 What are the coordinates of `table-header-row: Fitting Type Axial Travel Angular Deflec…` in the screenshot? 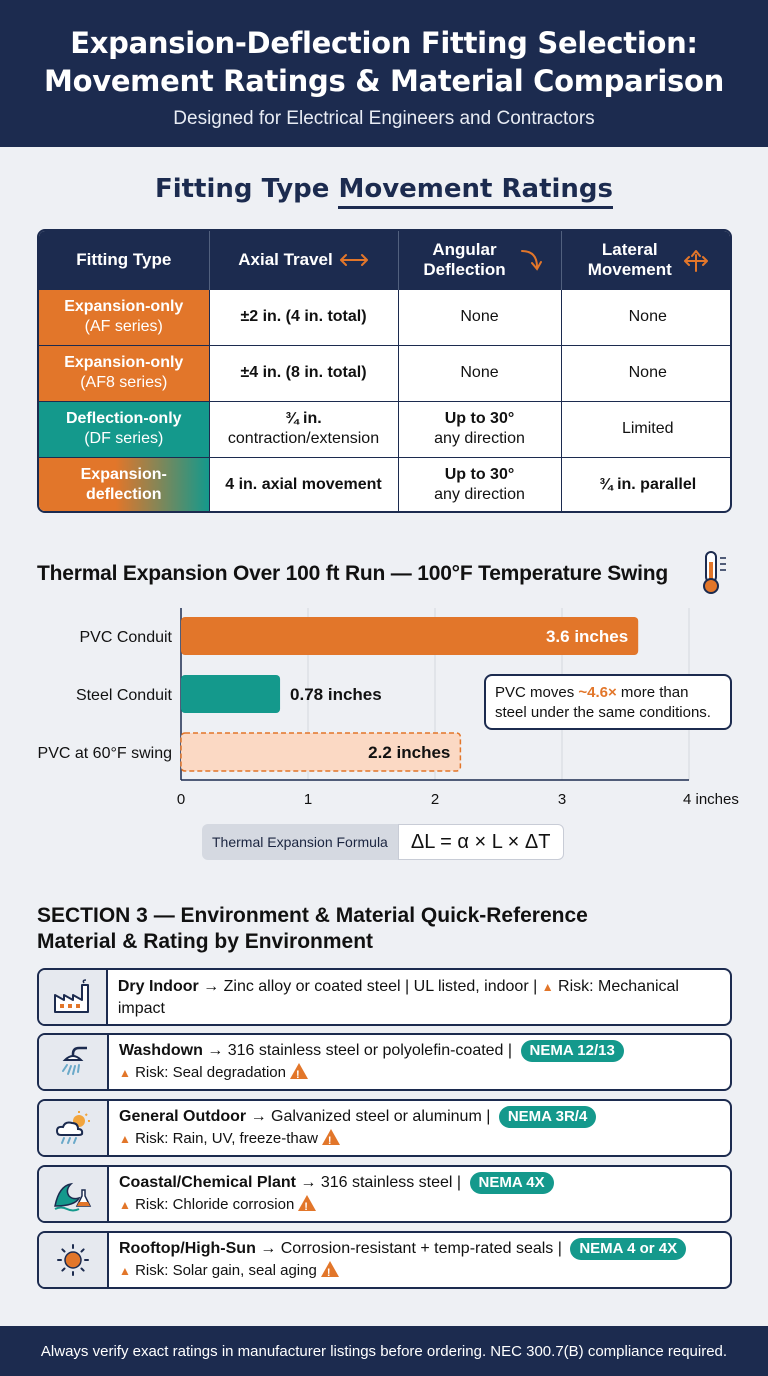 It's located at (384, 260).